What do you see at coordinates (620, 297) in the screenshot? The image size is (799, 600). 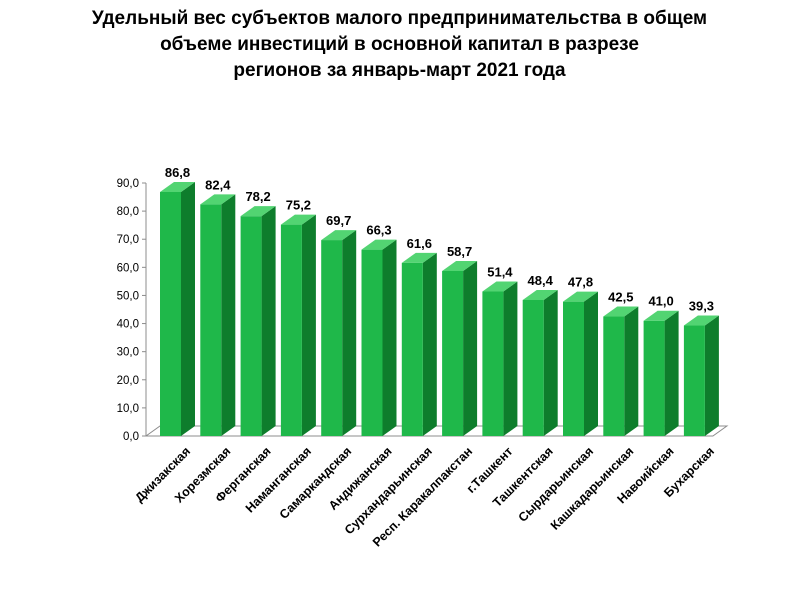 I see `data-label: 42,5` at bounding box center [620, 297].